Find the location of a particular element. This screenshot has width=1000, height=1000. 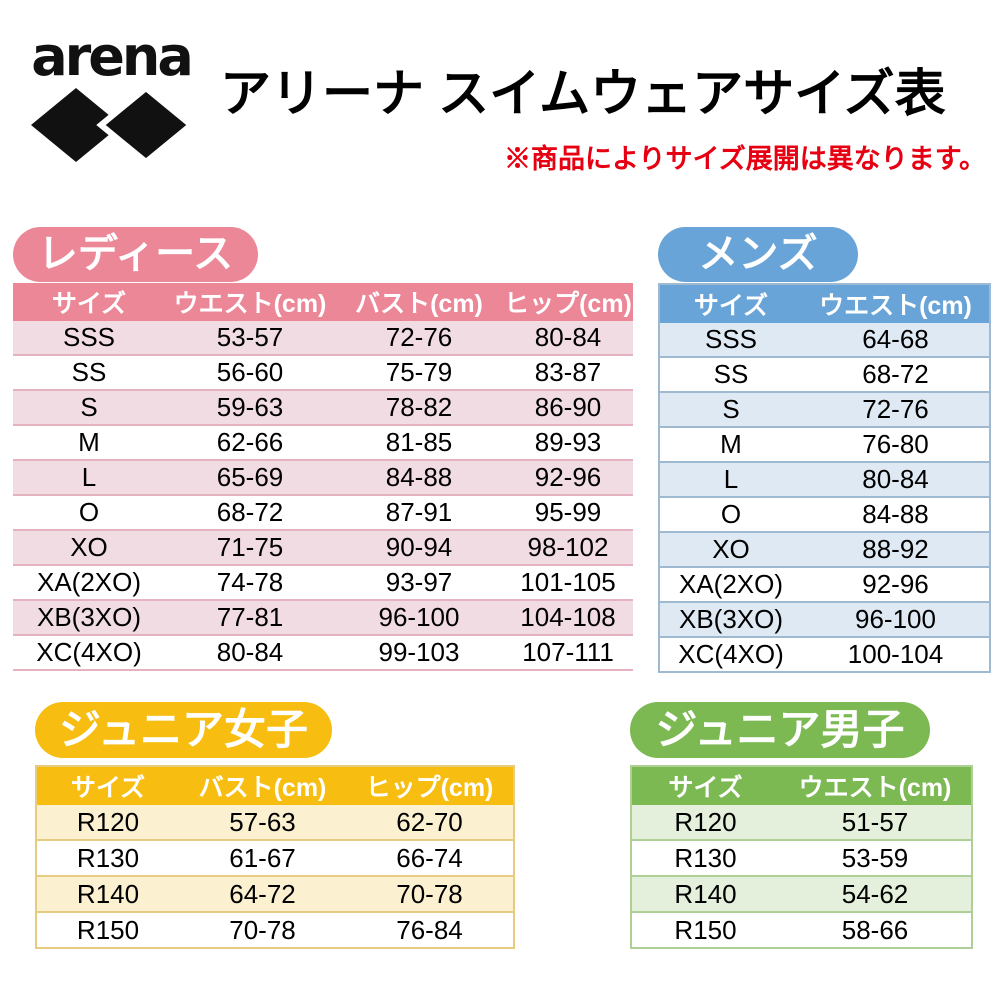

table-row: SS 68-72 is located at coordinates (824, 374).